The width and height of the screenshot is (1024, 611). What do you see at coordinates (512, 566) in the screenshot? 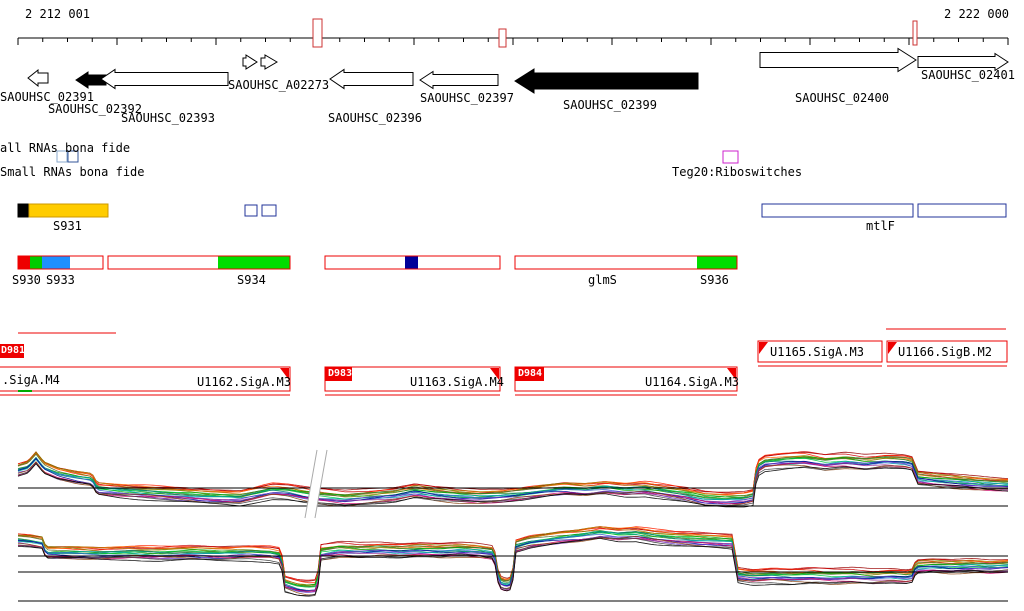
I see `band2-curve` at bounding box center [512, 566].